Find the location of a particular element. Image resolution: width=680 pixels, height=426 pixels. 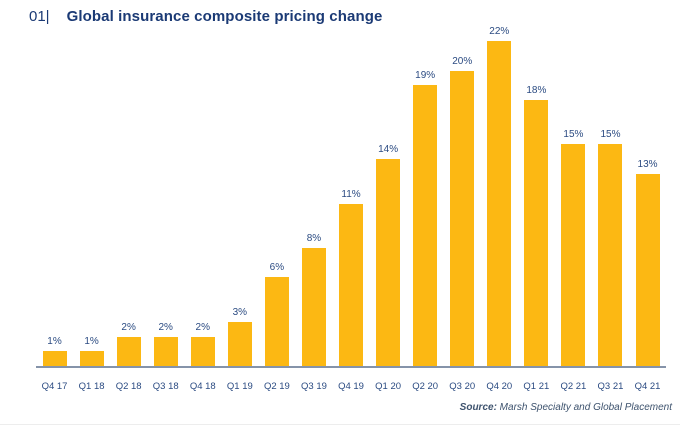

x-axis-tick-label: Q3 19 is located at coordinates (314, 386).